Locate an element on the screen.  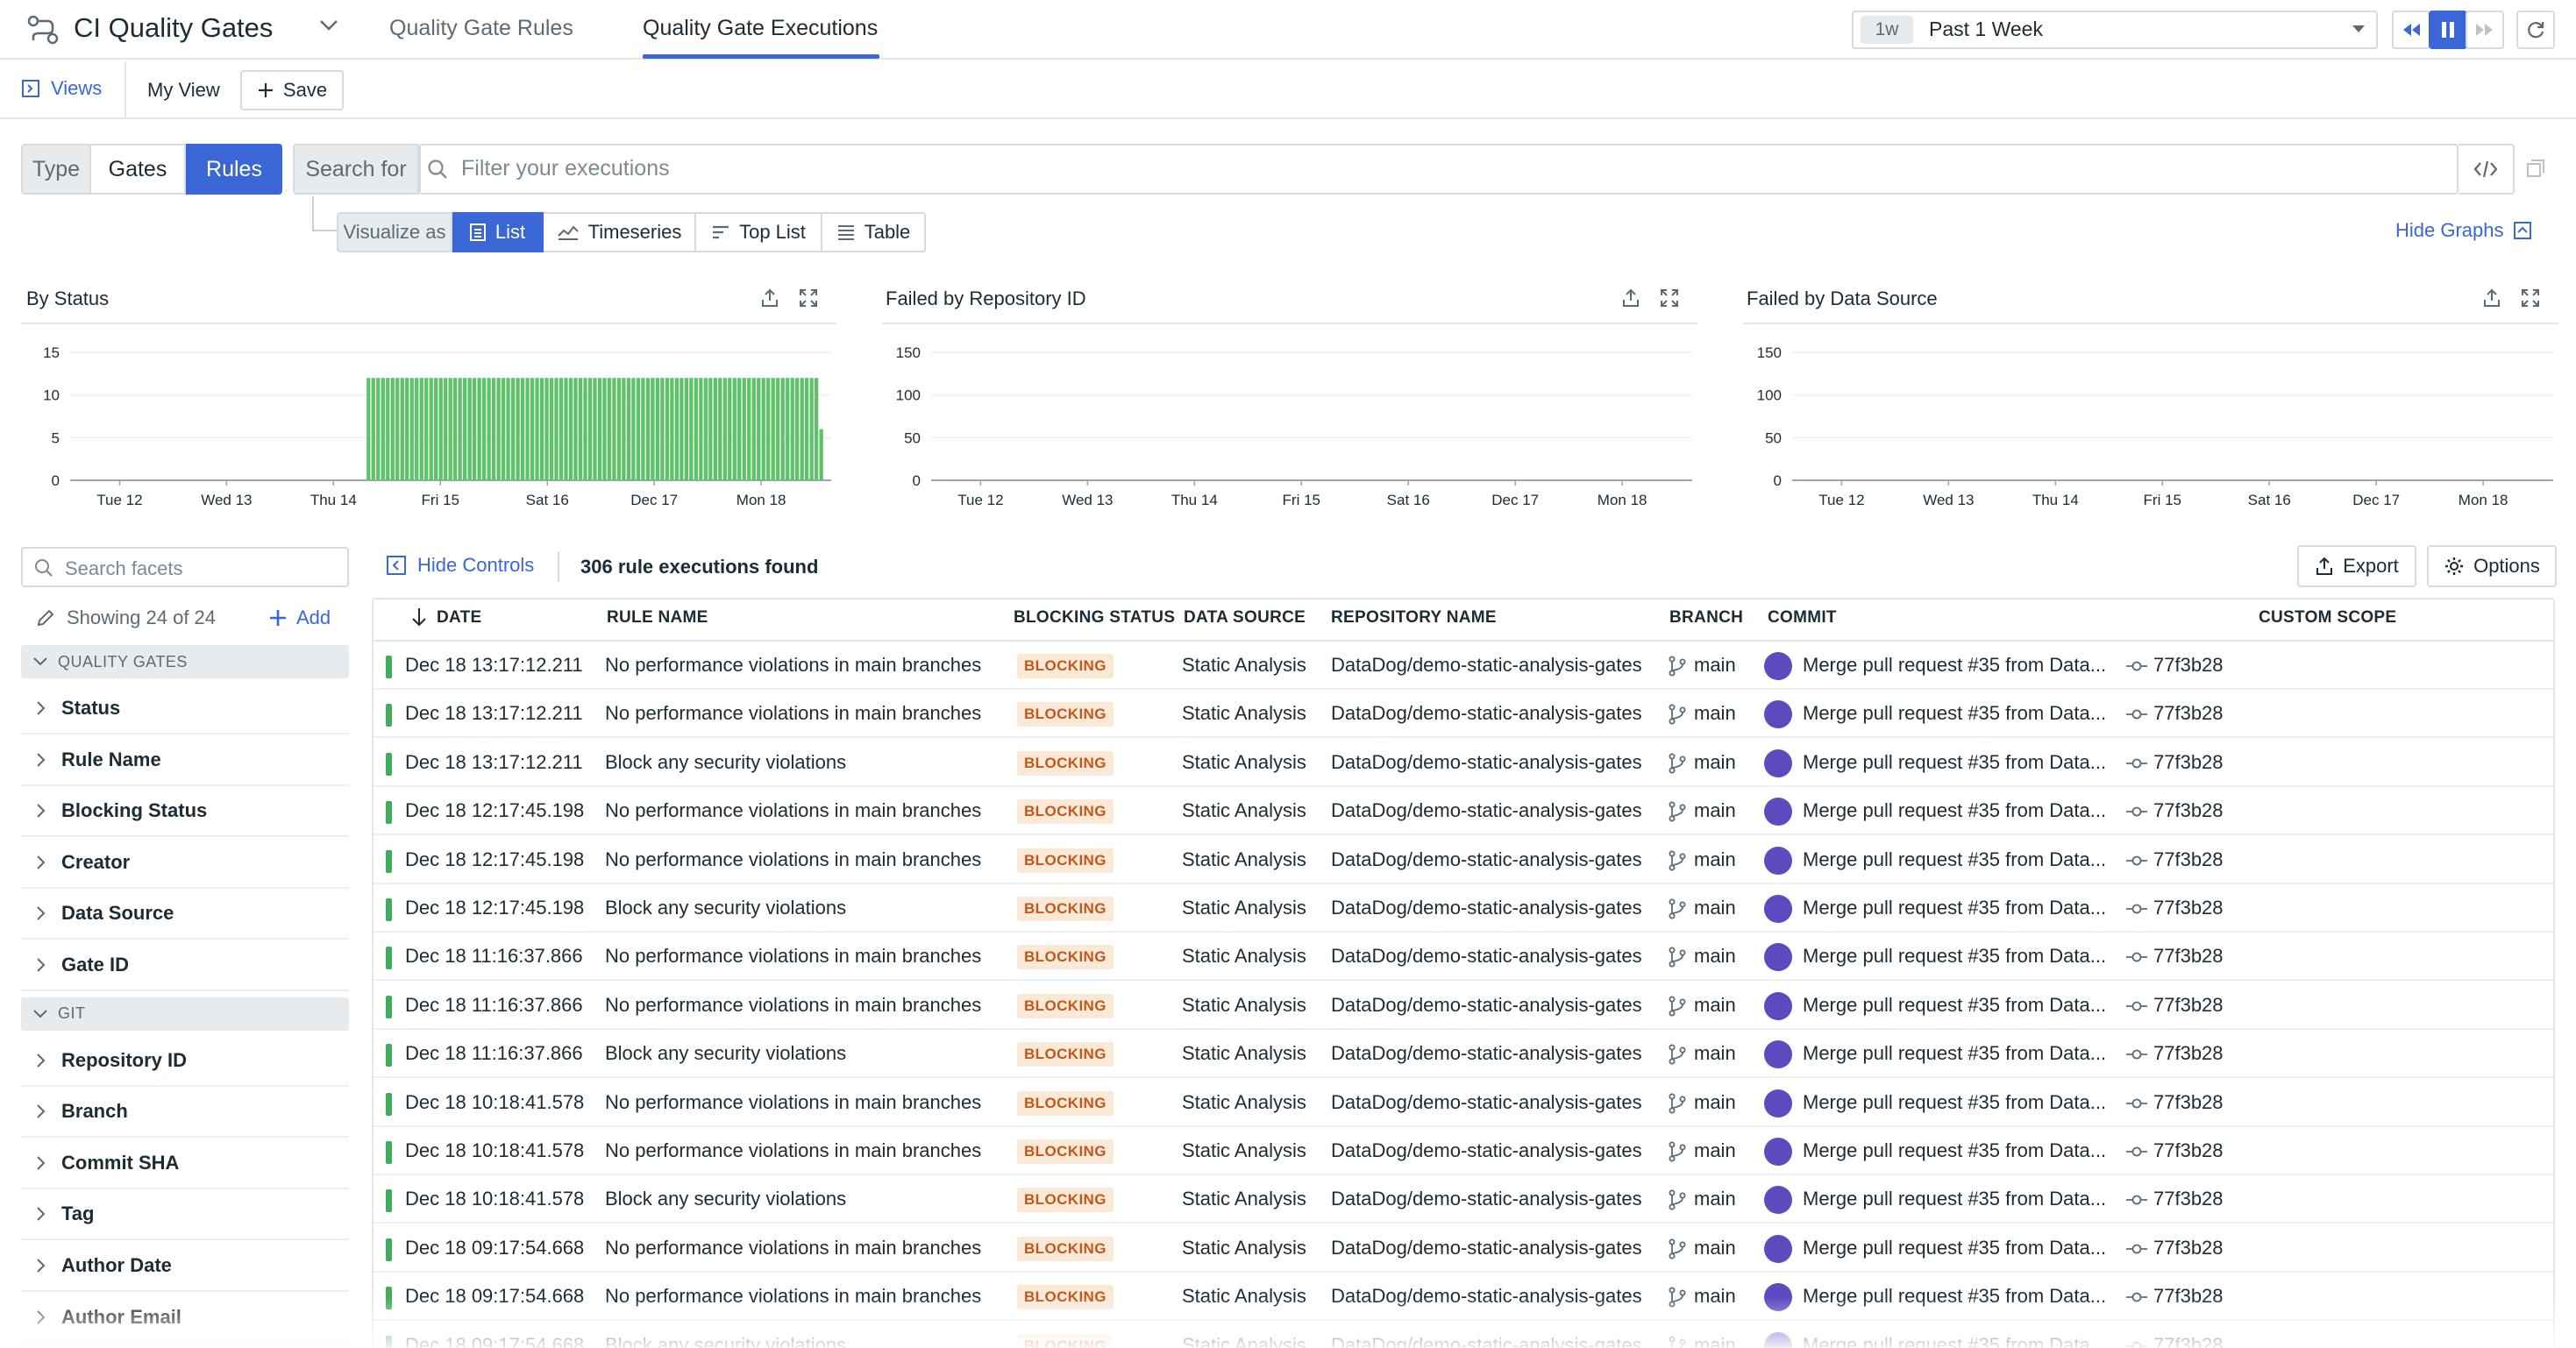
facet-blocking-status: Blocking Status is located at coordinates (185, 812).